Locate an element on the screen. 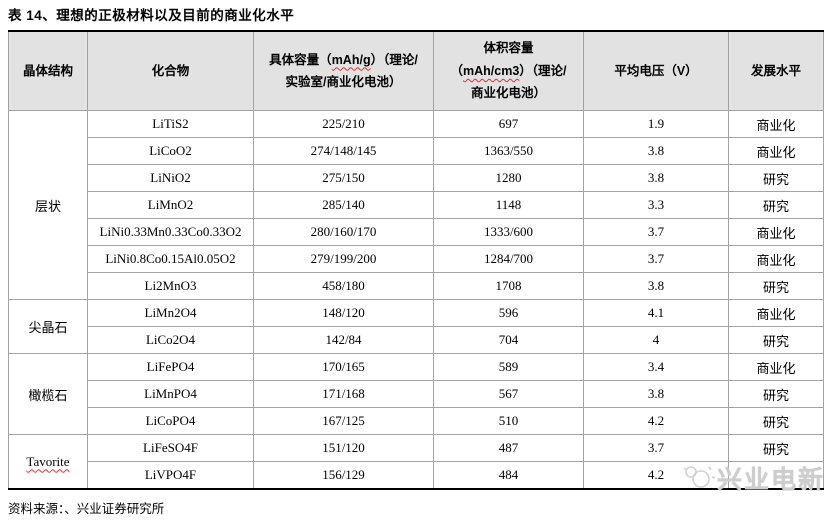 This screenshot has width=831, height=522. table-row: LiCoPO4 167/125 510 4.2 研究 is located at coordinates (416, 421).